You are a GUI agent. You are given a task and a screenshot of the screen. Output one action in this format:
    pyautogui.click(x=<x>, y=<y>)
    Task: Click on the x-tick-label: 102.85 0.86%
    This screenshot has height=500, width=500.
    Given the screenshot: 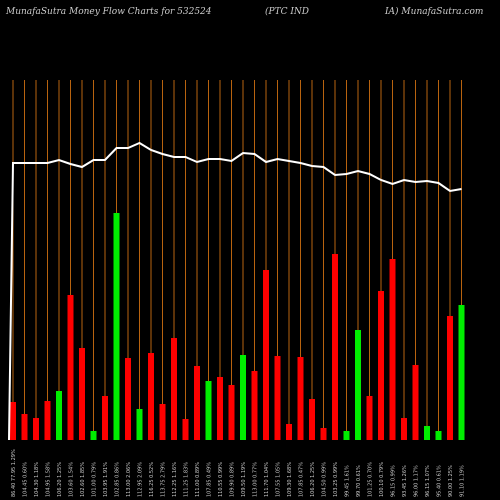 What is the action you would take?
    pyautogui.click(x=118, y=479)
    